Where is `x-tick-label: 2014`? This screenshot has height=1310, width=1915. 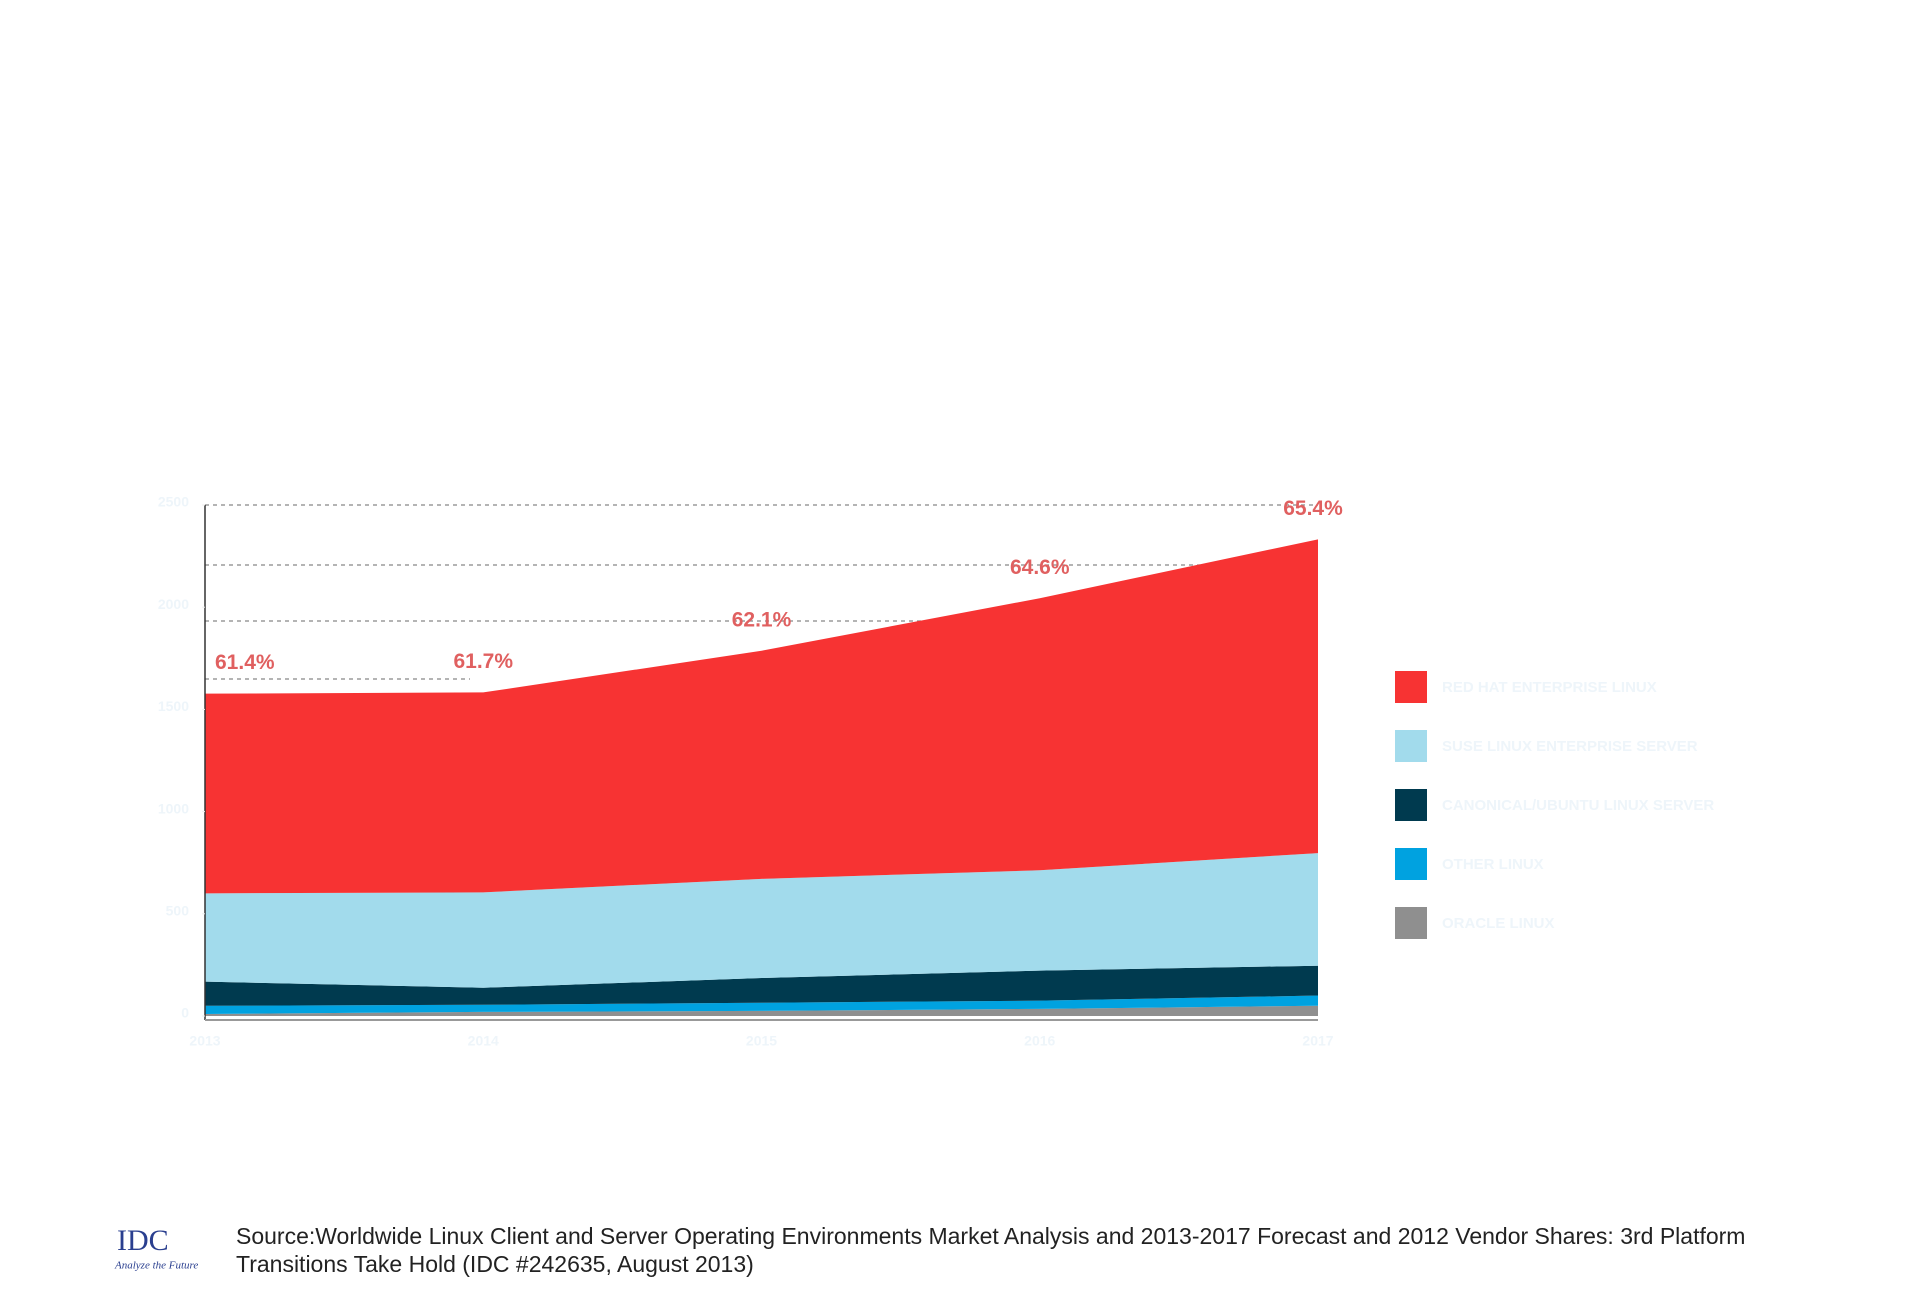
x-tick-label: 2014 is located at coordinates (483, 1041).